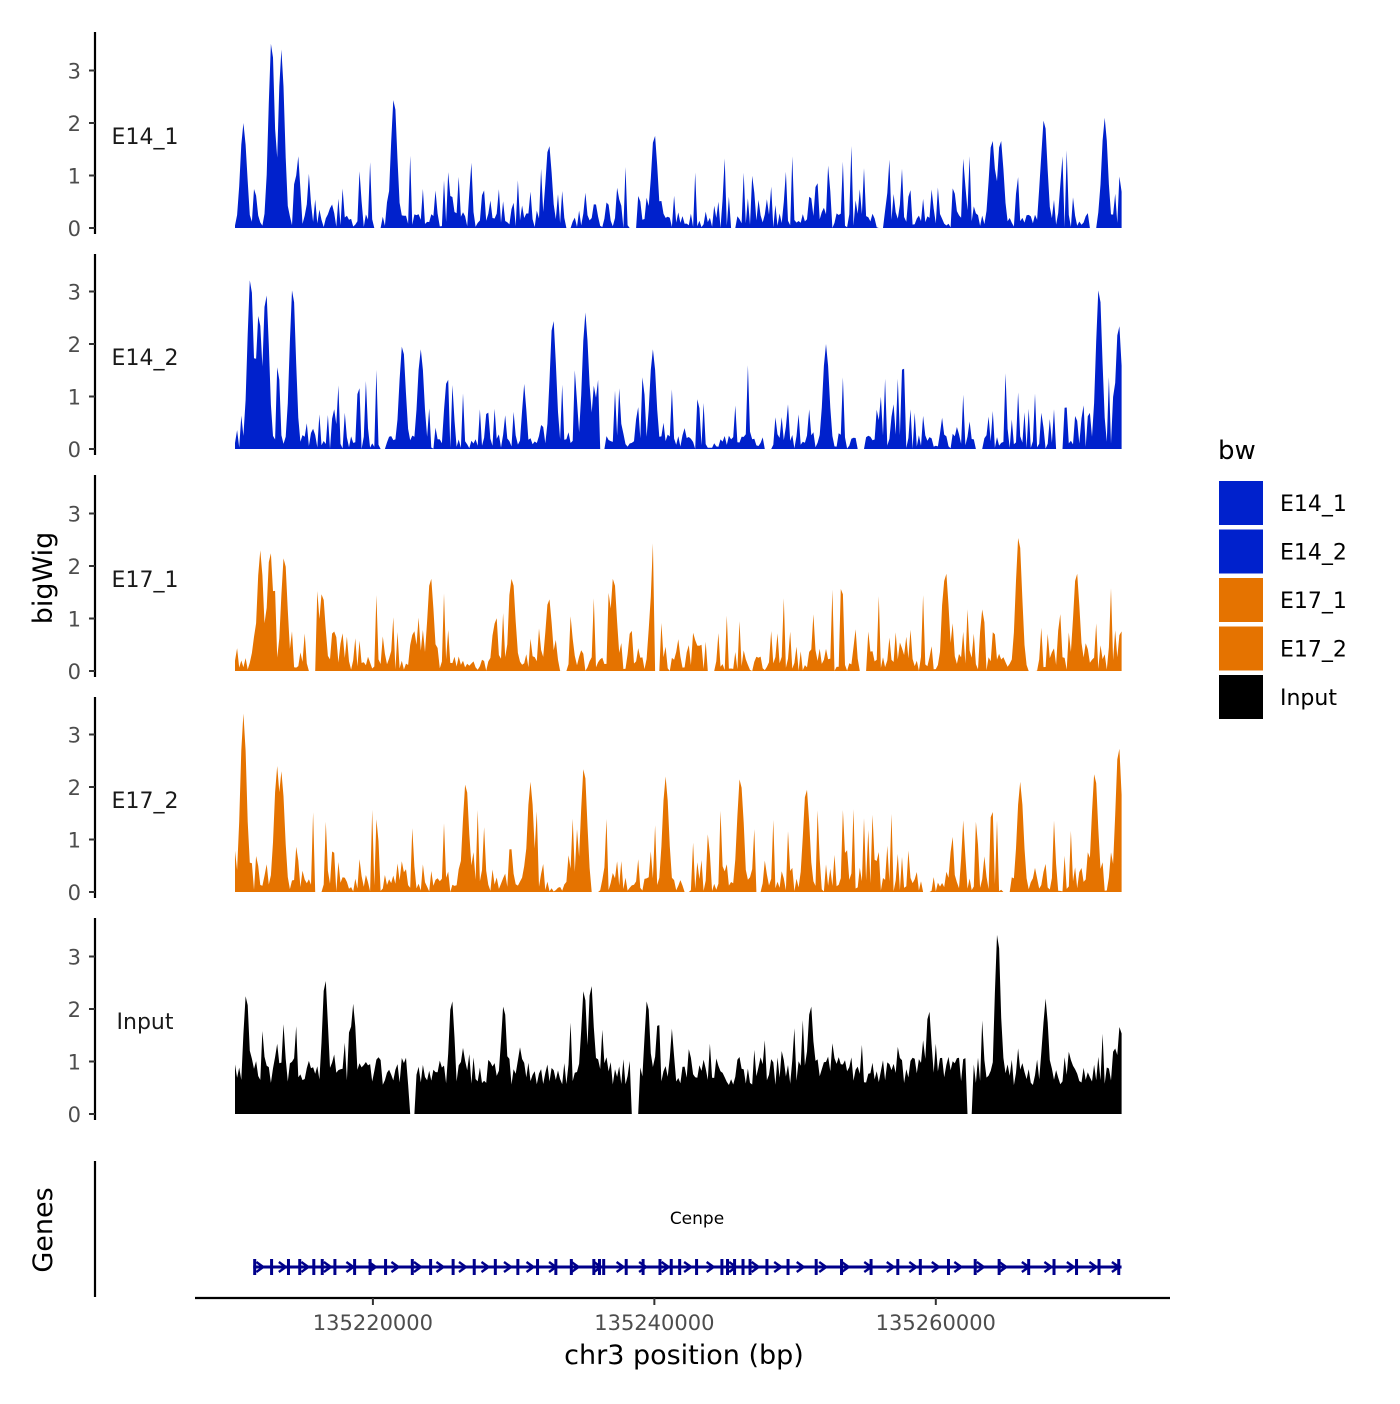  I want to click on gene-track-title: Genes, so click(43, 1229).